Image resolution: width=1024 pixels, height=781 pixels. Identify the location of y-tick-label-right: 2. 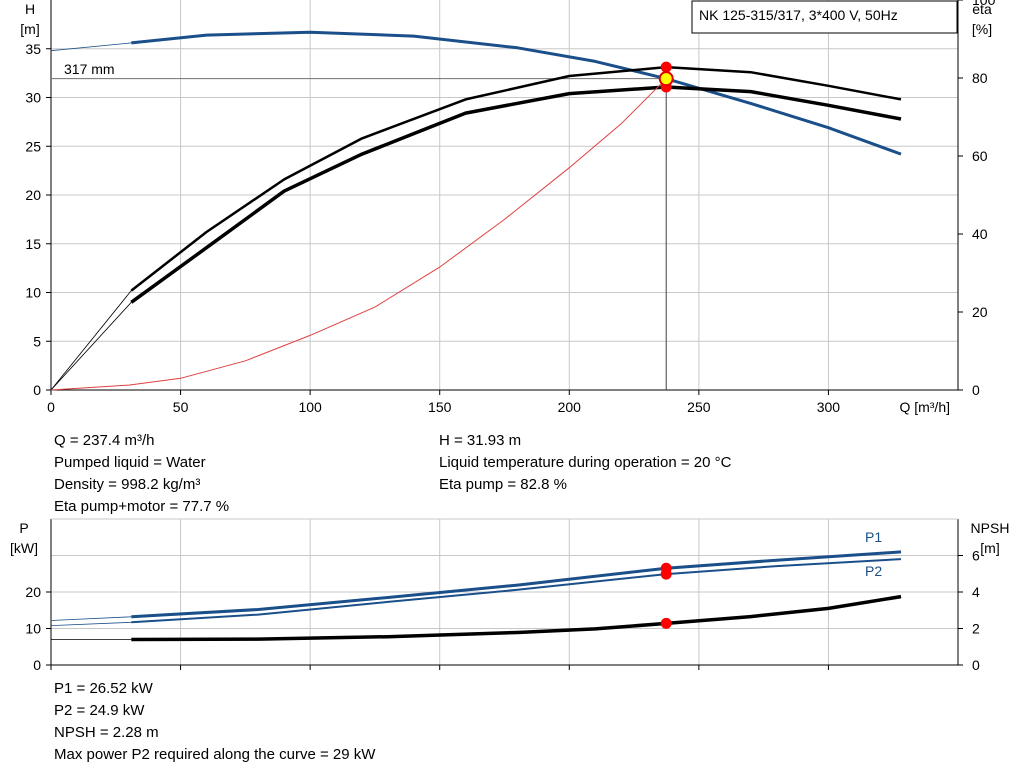
(976, 629).